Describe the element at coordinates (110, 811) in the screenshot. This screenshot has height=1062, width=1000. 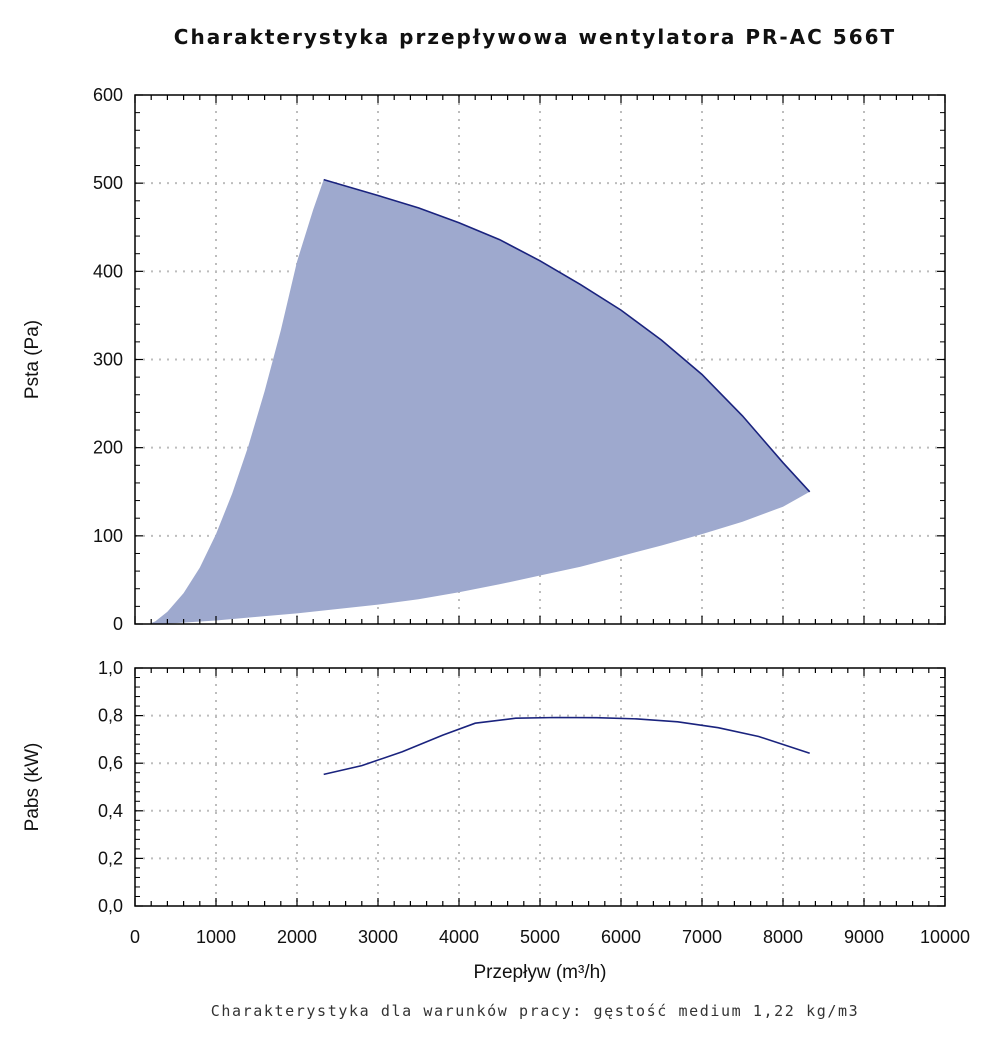
I see `y-tick-label: 0,4` at that location.